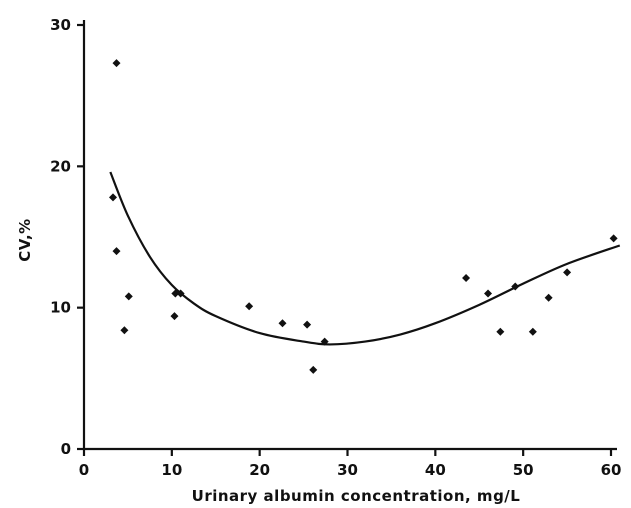 The width and height of the screenshot is (631, 508). Describe the element at coordinates (347, 470) in the screenshot. I see `x-tick-label: 30` at that location.